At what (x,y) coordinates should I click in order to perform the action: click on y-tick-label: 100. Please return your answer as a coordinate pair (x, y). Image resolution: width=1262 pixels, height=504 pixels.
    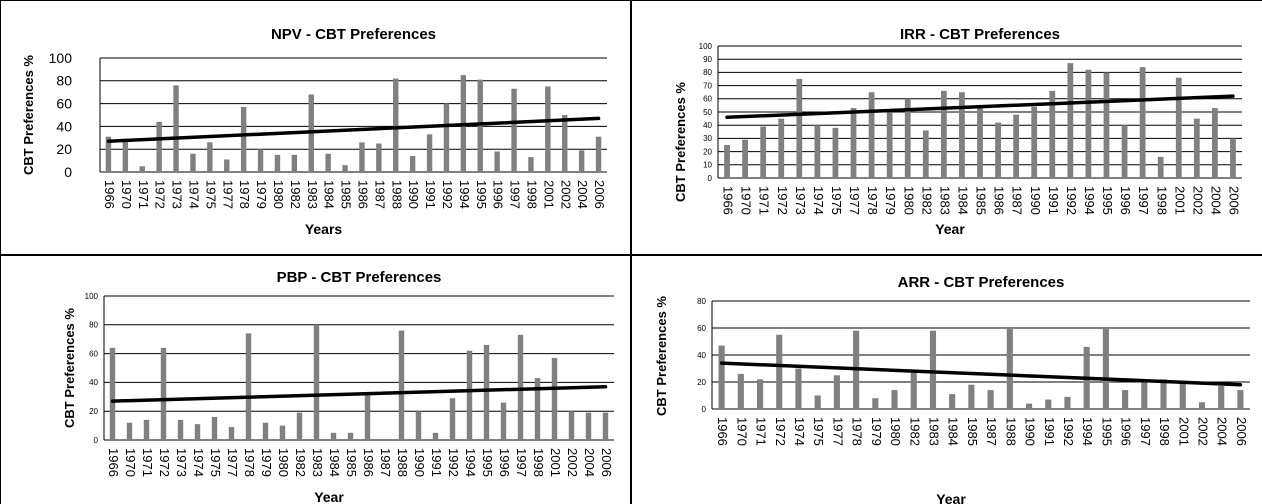
    Looking at the image, I should click on (61, 58).